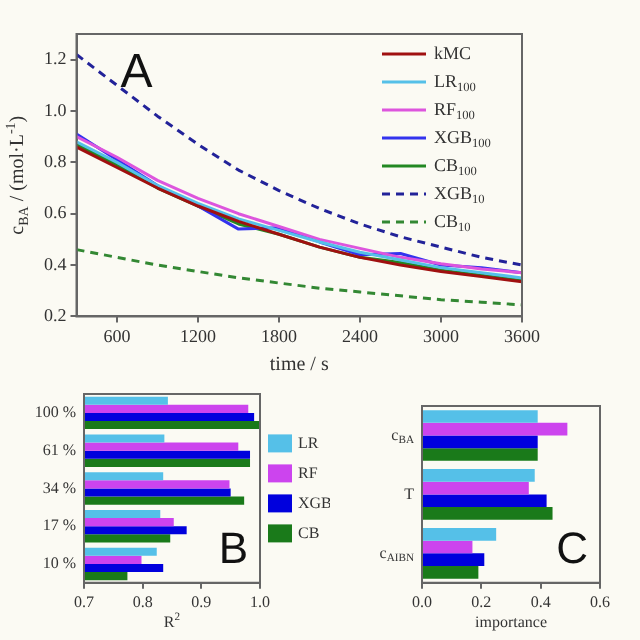  What do you see at coordinates (441, 335) in the screenshot?
I see `x-tick-label: 3000` at bounding box center [441, 335].